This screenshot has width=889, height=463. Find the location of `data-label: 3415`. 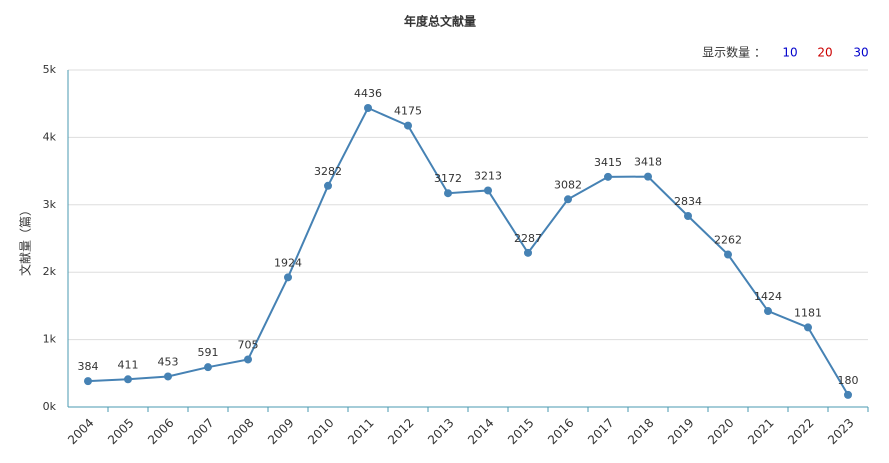

data-label: 3415 is located at coordinates (608, 162).